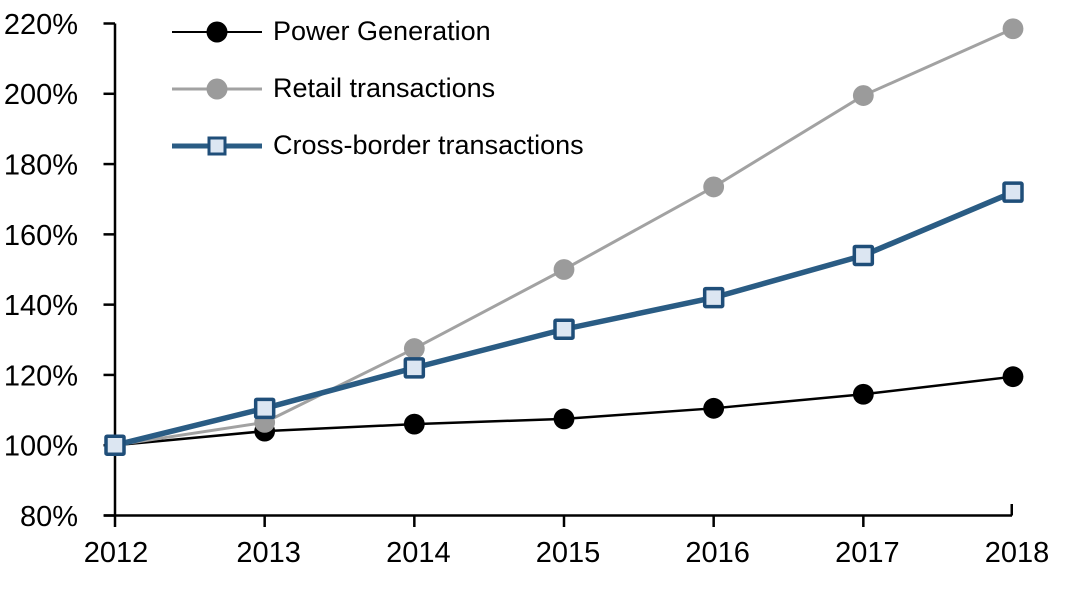  Describe the element at coordinates (41, 306) in the screenshot. I see `y-axis-label: 140%` at that location.